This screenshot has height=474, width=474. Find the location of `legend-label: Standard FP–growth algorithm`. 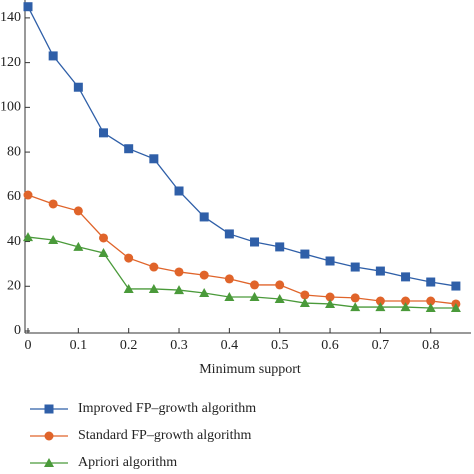

legend-label: Standard FP–growth algorithm is located at coordinates (165, 435).